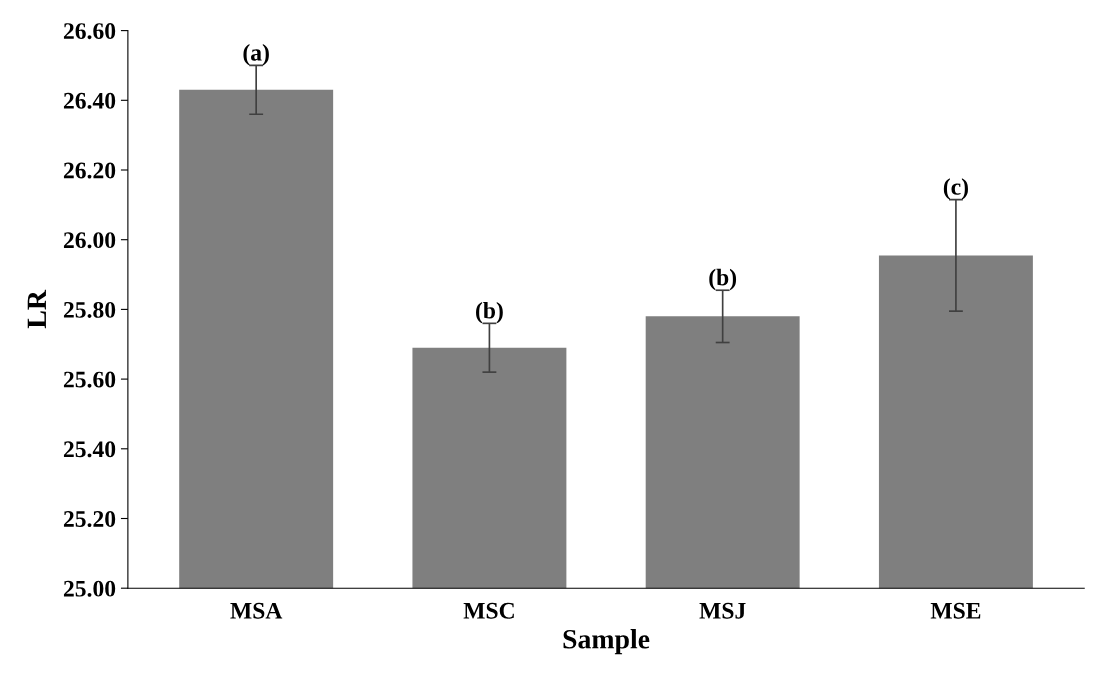 The width and height of the screenshot is (1112, 680). I want to click on x-tick-label: MSC, so click(488, 610).